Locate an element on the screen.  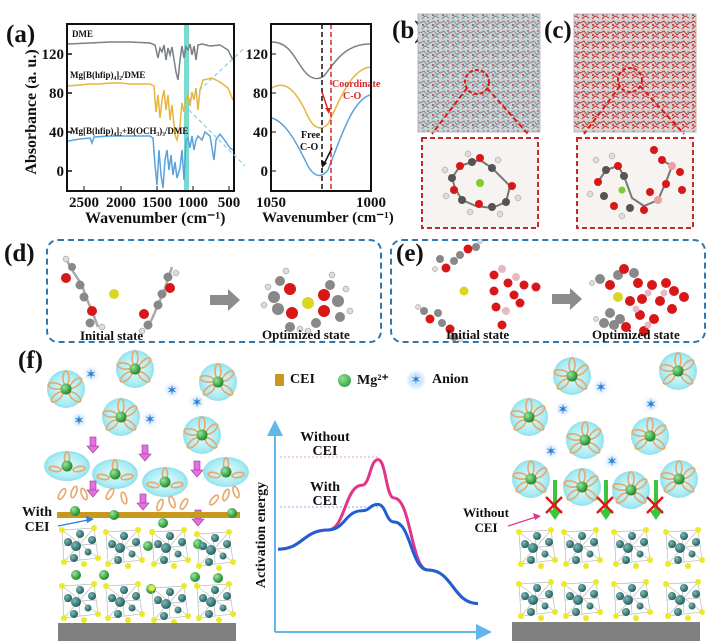
free-arrow-head is located at coordinates (324, 164).